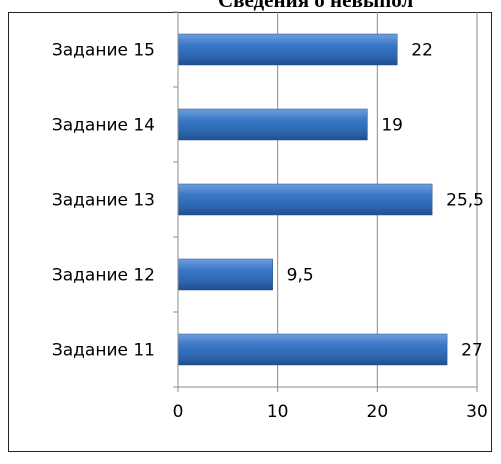  What do you see at coordinates (316, 6) in the screenshot?
I see `chart-title: Сведения о невыпол` at bounding box center [316, 6].